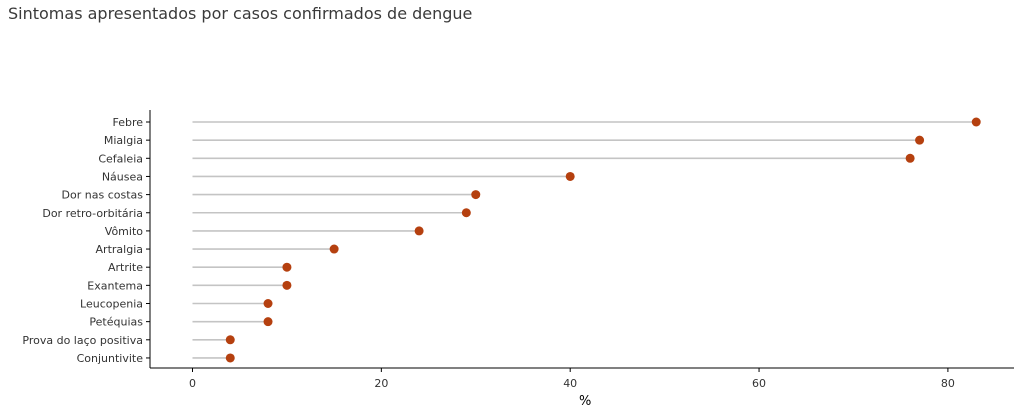 The image size is (1024, 409). What do you see at coordinates (948, 383) in the screenshot?
I see `x-tick-label-4: 80` at bounding box center [948, 383].